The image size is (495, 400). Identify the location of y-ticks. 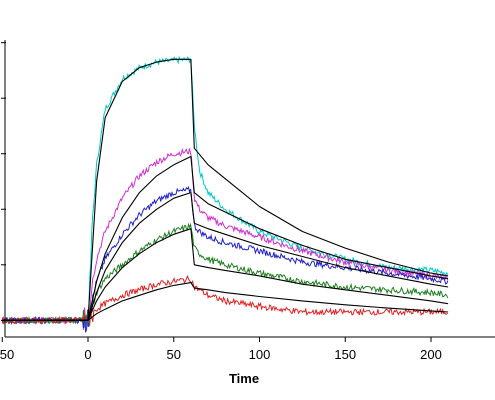
(3, 181).